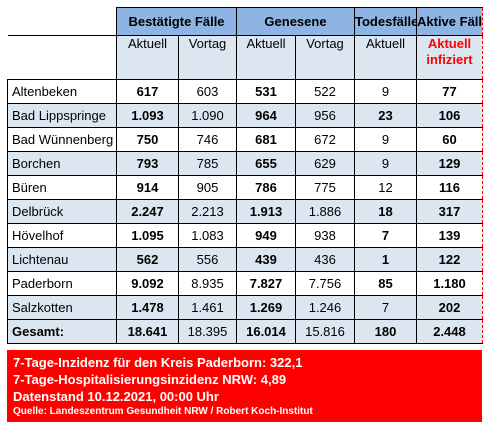  I want to click on municipality-name: Borchen, so click(62, 163).